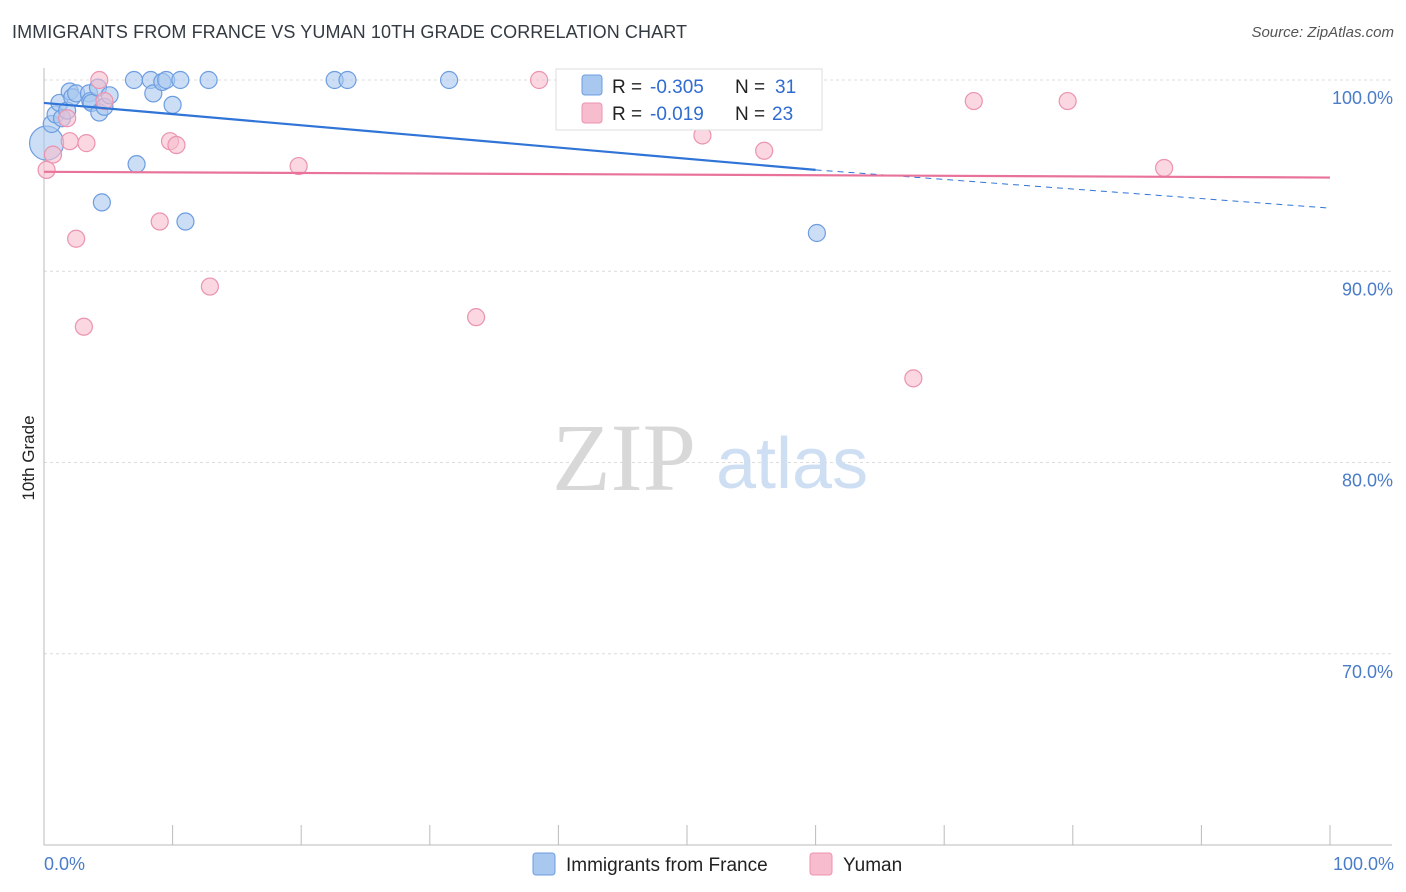 This screenshot has height=892, width=1406. I want to click on legend-r-label-yuman: R =, so click(627, 114).